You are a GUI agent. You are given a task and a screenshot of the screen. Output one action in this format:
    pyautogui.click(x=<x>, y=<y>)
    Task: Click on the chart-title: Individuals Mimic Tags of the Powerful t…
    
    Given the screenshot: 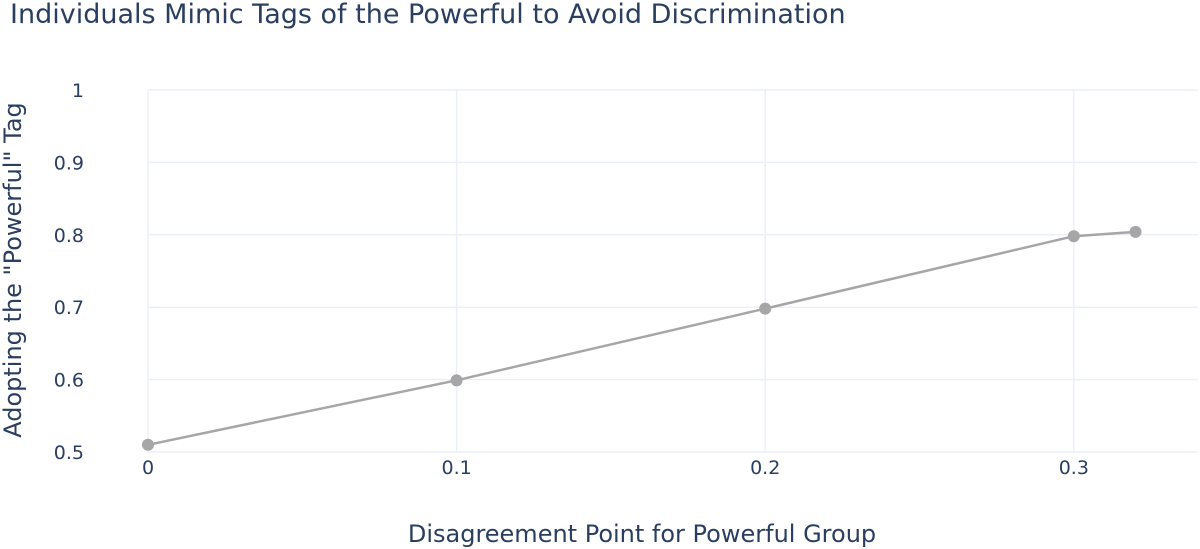 What is the action you would take?
    pyautogui.click(x=428, y=15)
    